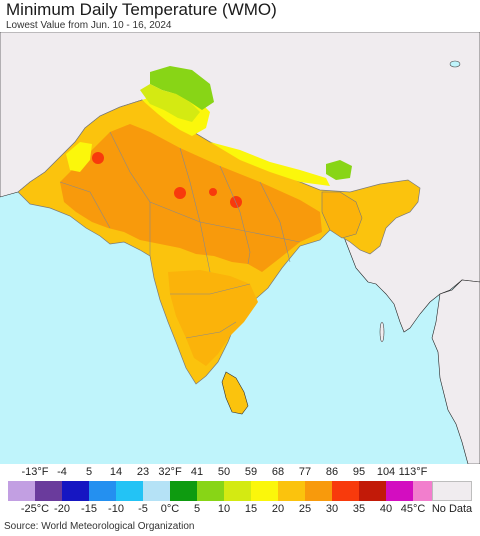 The height and width of the screenshot is (536, 480). I want to click on legend-f-label: 68, so click(278, 472).